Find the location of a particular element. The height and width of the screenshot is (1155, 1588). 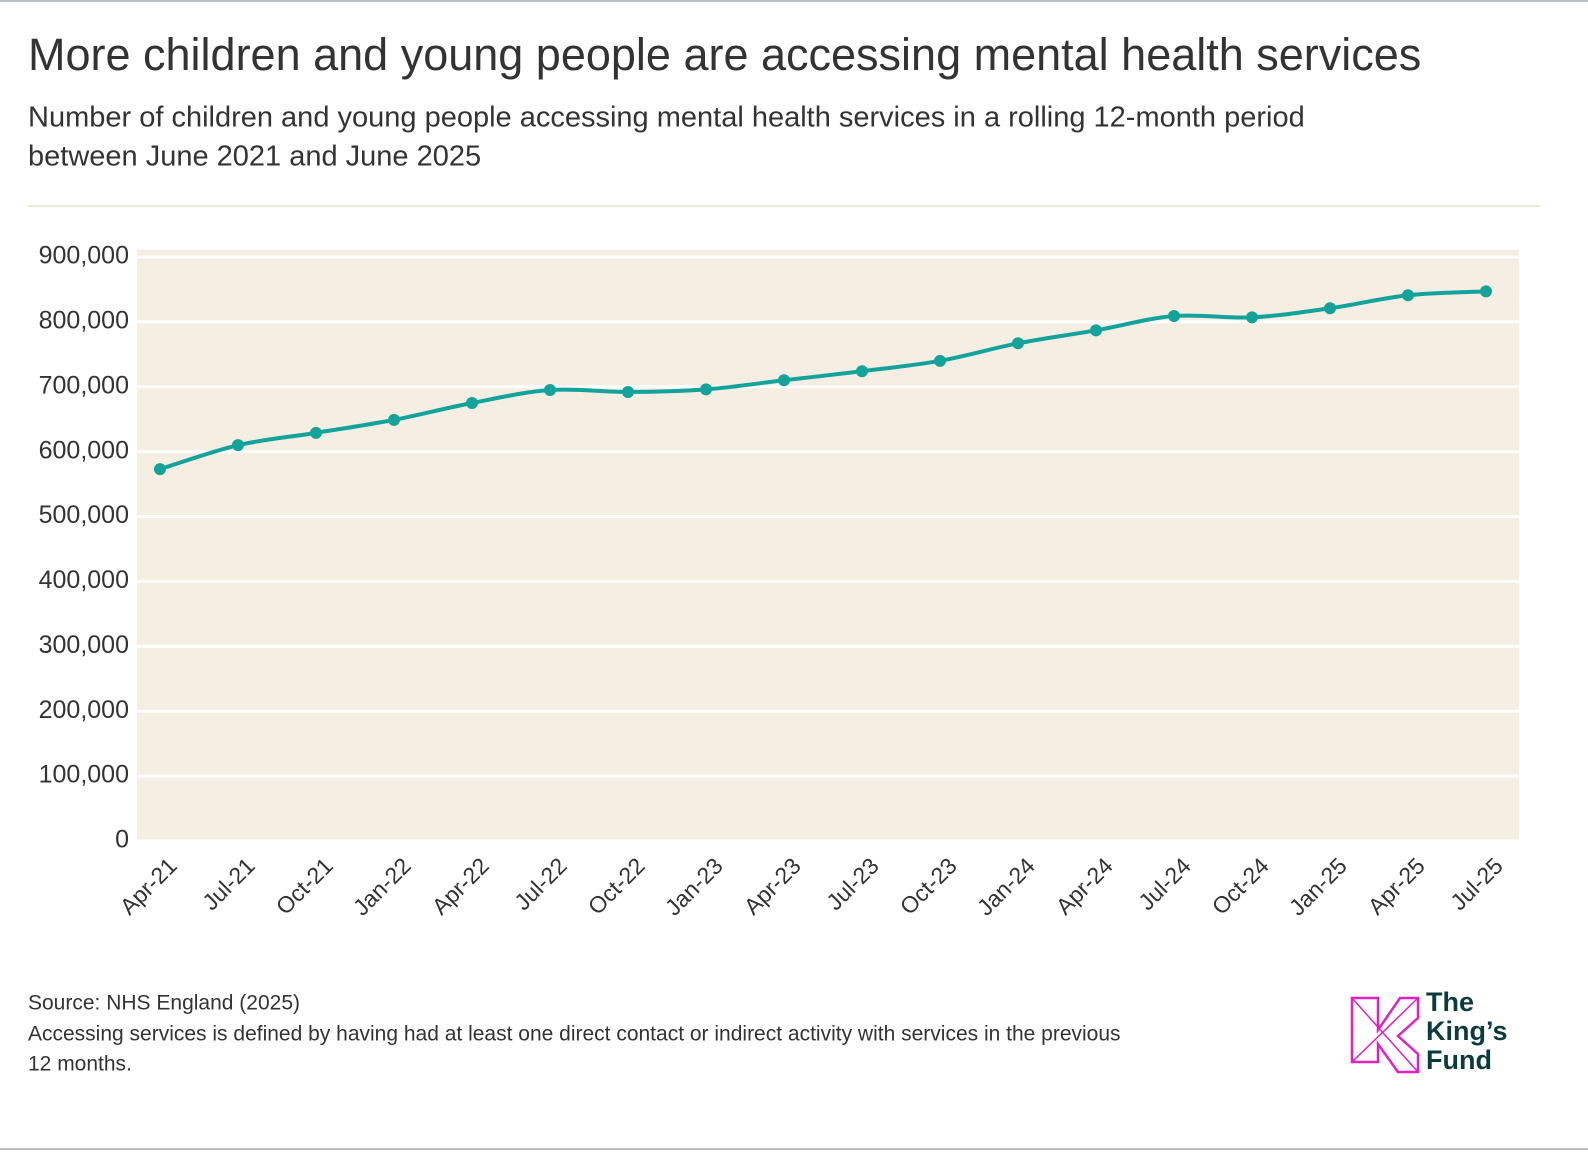

y-tick-label: 0 is located at coordinates (122, 840).